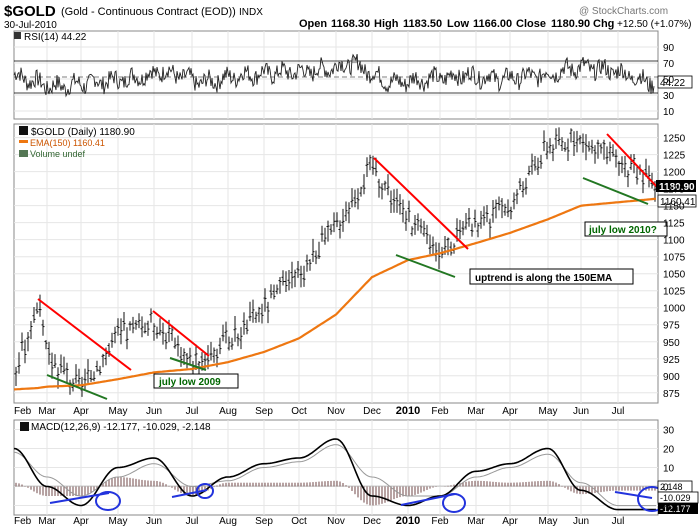 The image size is (700, 530). I want to click on rsi-tick-label: 30, so click(669, 96).